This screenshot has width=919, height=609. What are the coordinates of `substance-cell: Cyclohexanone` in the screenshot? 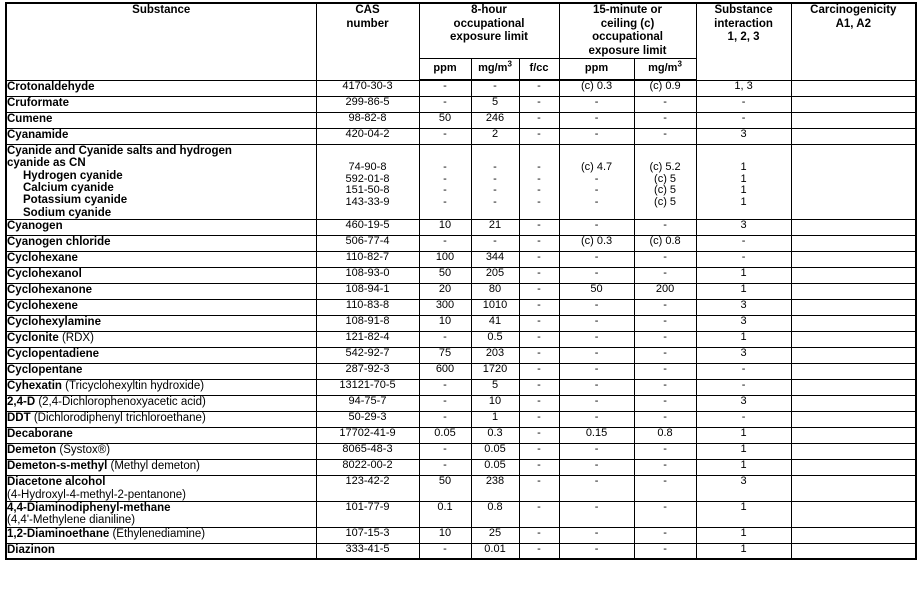 It's located at (161, 292).